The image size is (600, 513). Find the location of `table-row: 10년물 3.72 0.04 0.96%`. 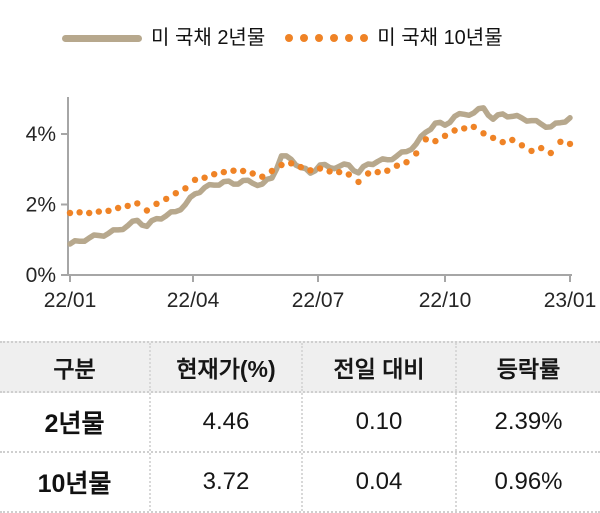

table-row: 10년물 3.72 0.04 0.96% is located at coordinates (300, 483).